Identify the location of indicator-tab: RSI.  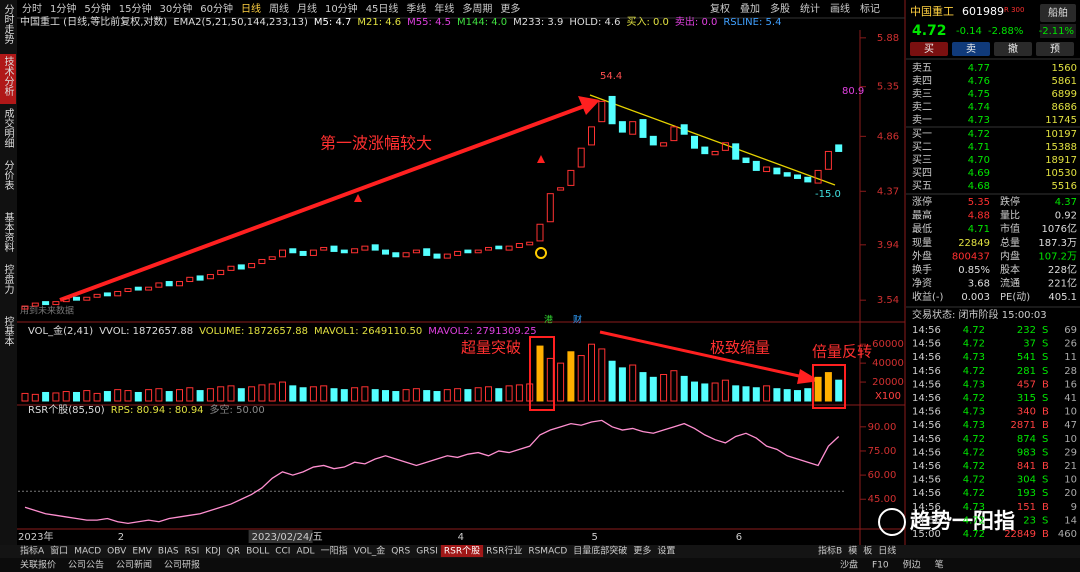
(192, 552).